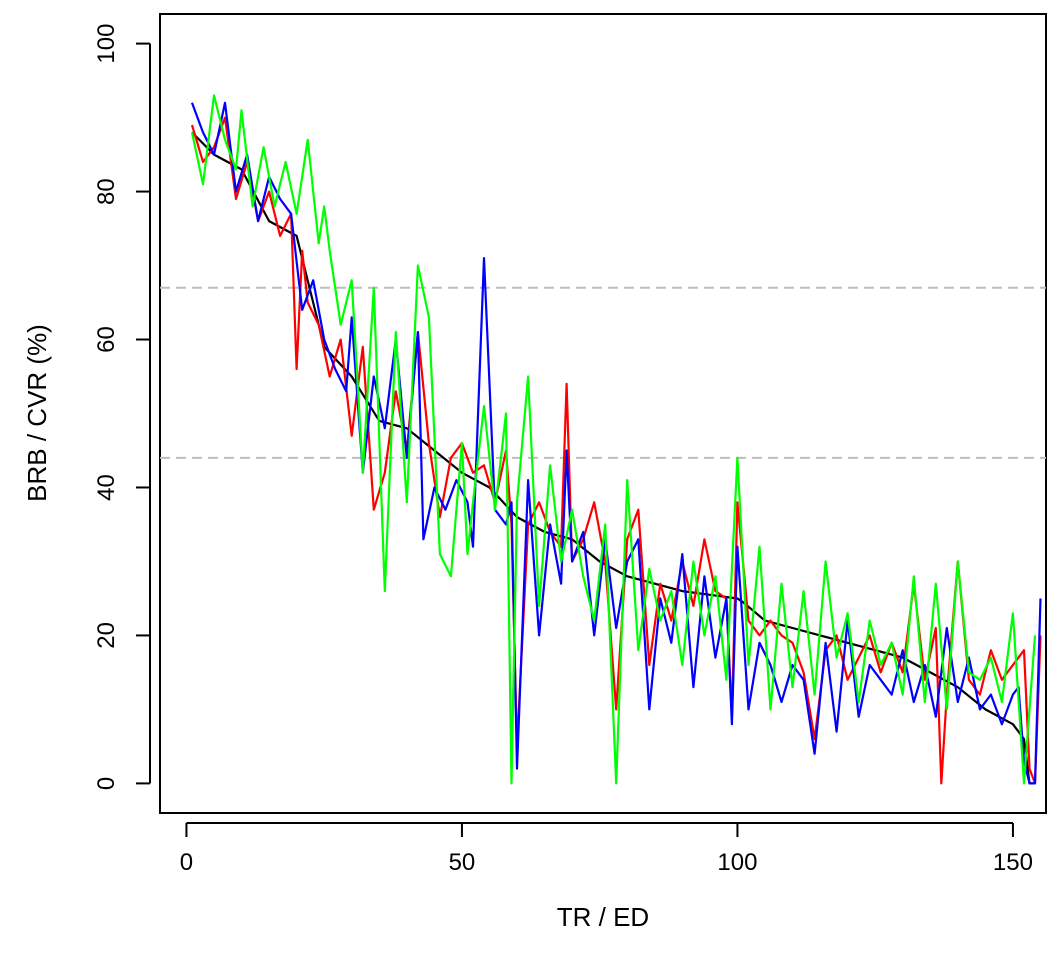 This screenshot has height=962, width=1064. What do you see at coordinates (37, 413) in the screenshot?
I see `y-axis-title: BRB / CVR (%)` at bounding box center [37, 413].